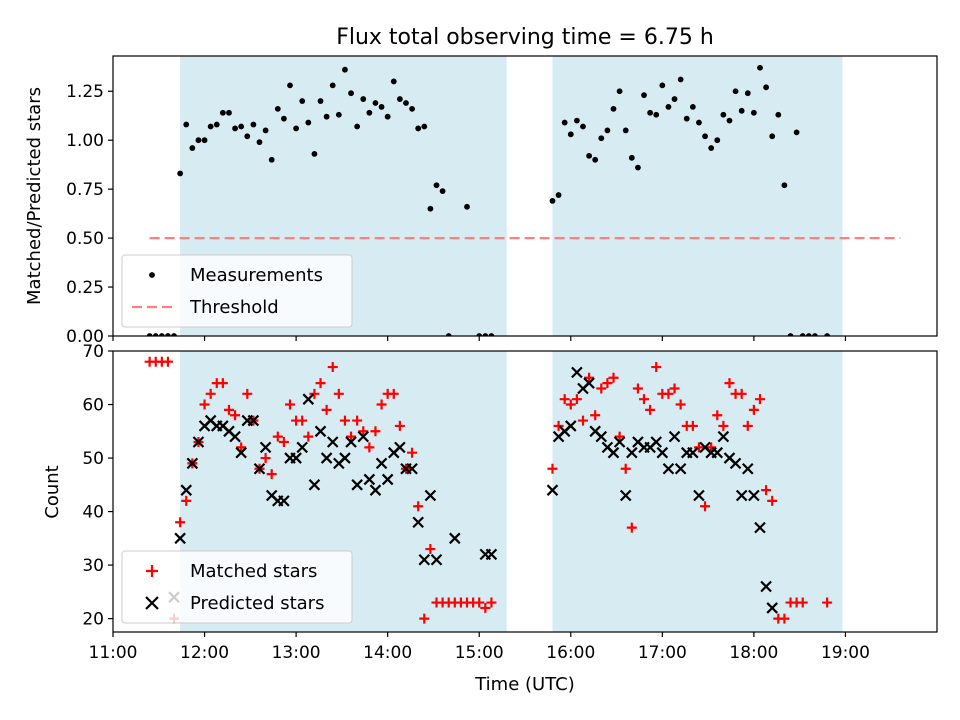 The height and width of the screenshot is (720, 960). Describe the element at coordinates (479, 653) in the screenshot. I see `bottom-x-tick-label-4: 15:00` at that location.